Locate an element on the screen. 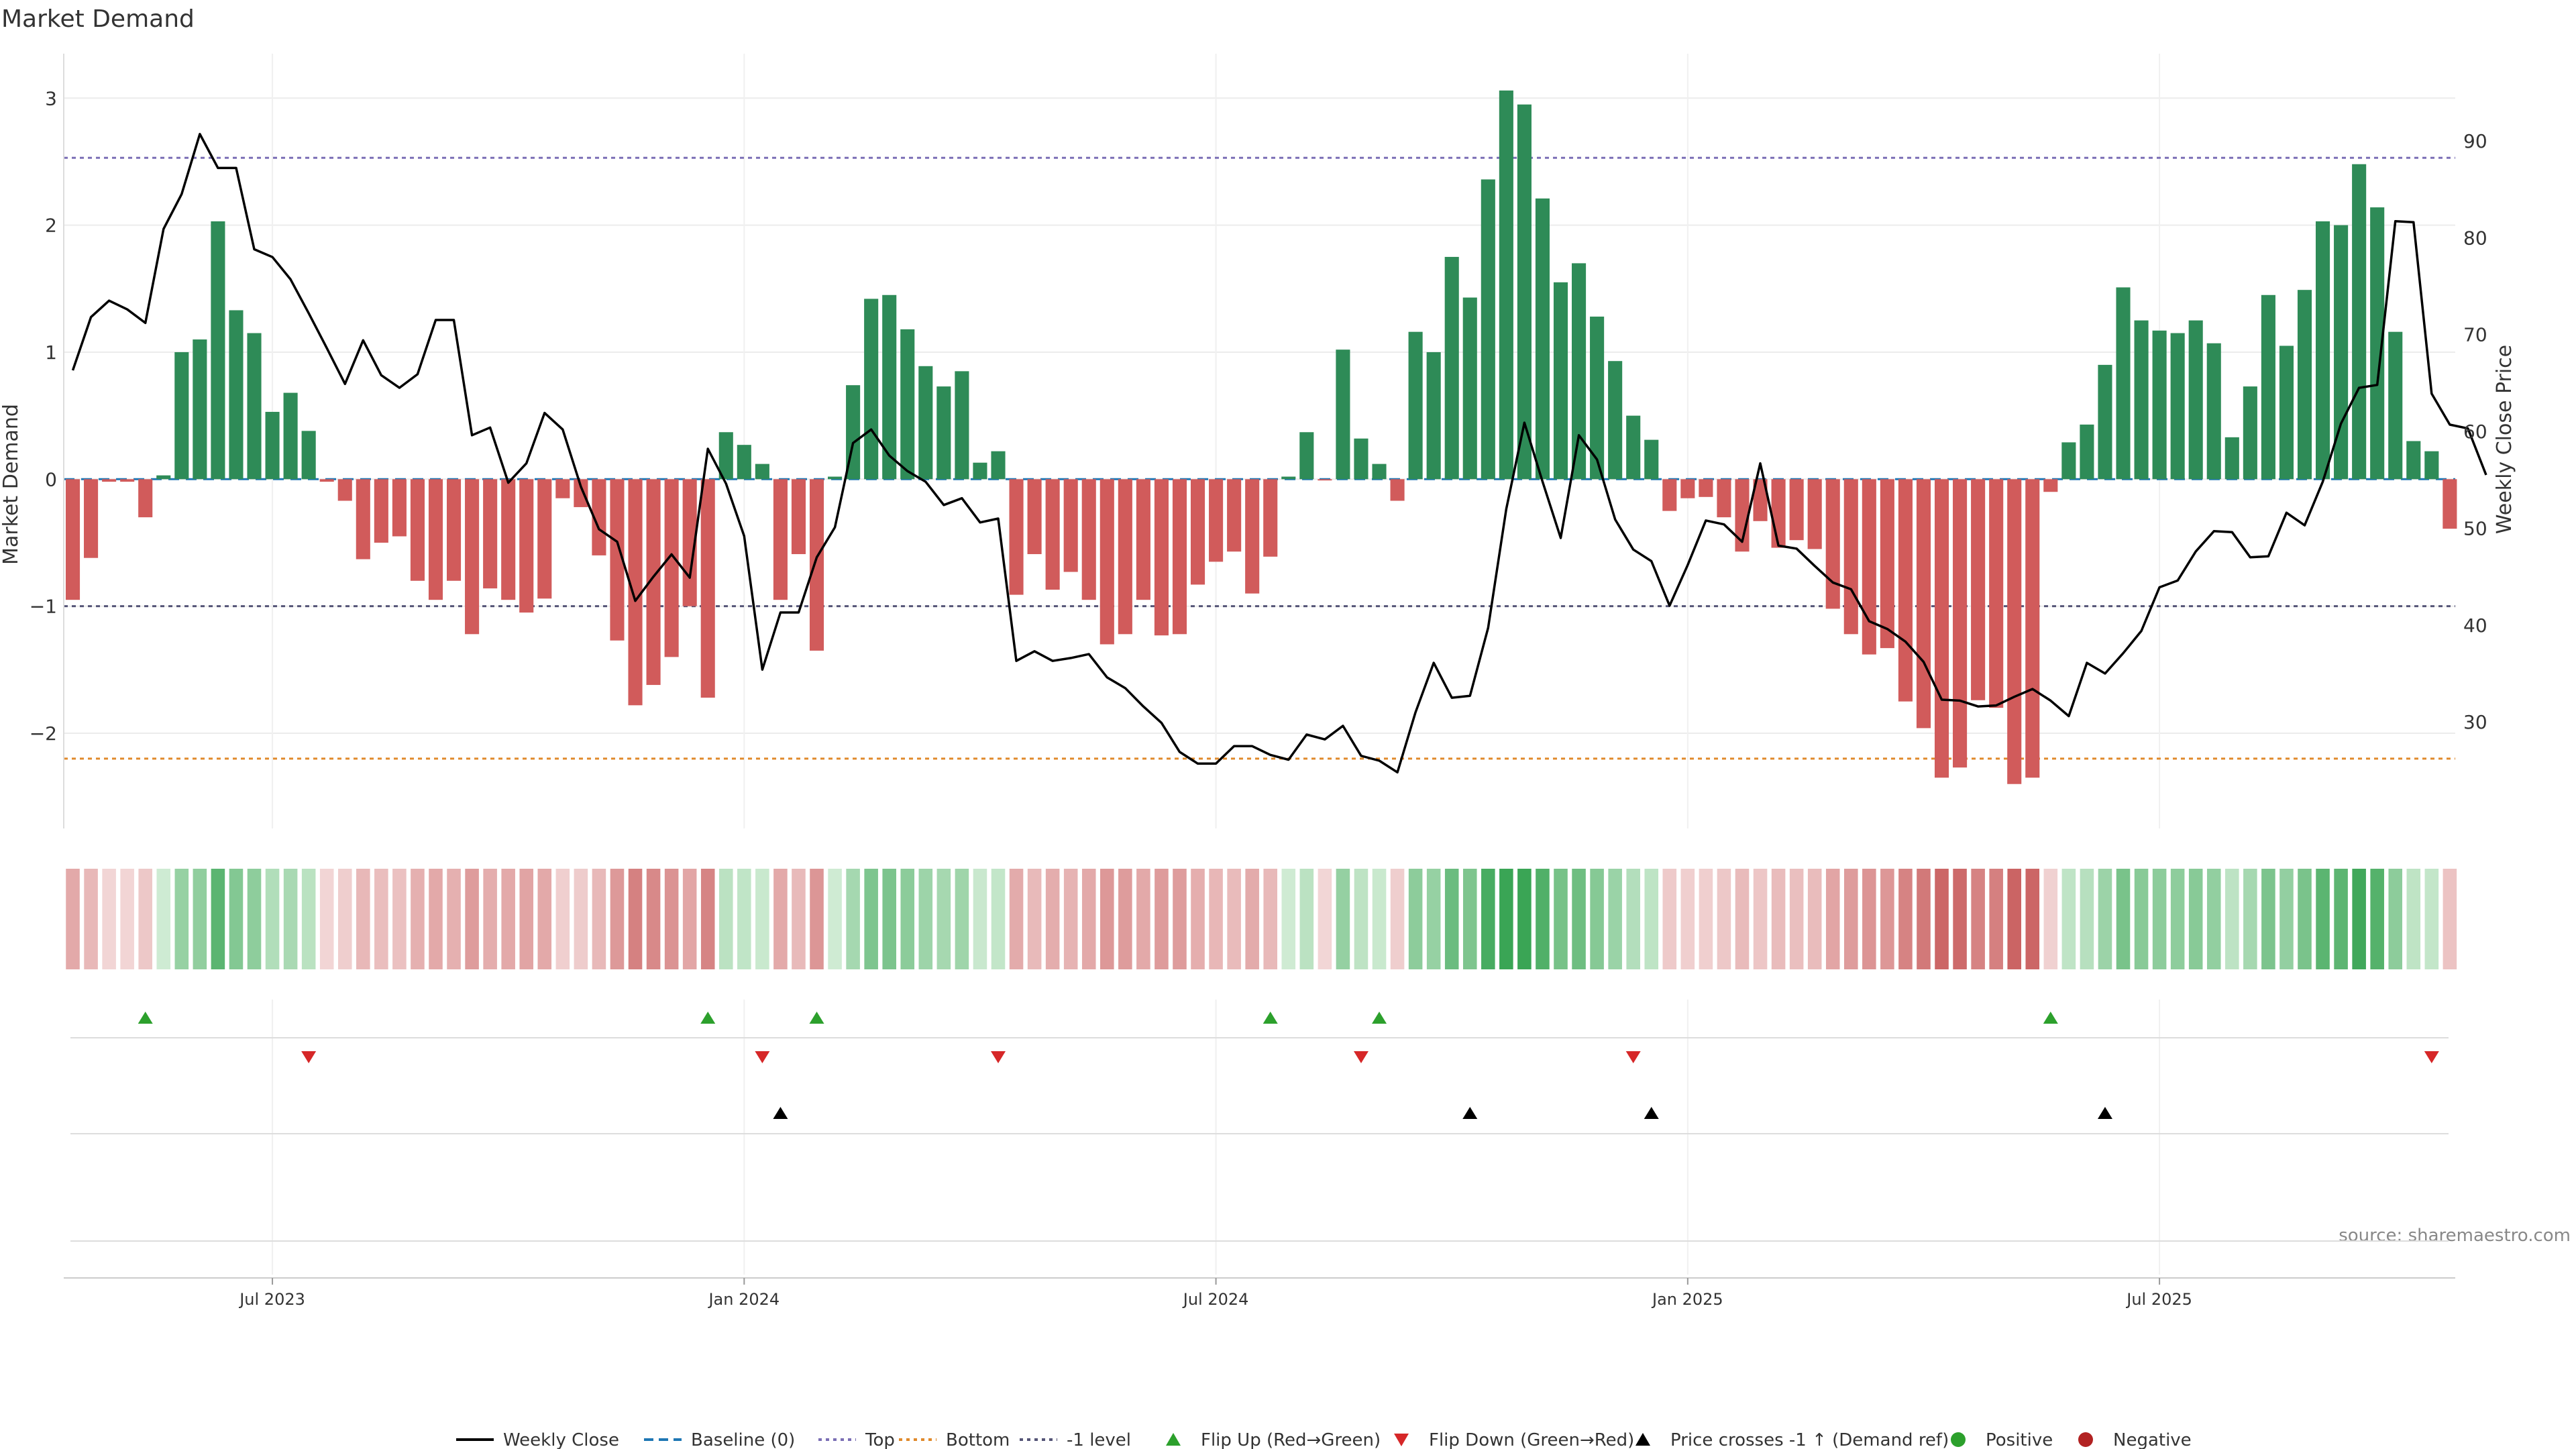 This screenshot has width=2576, height=1449. y-tick-label-left: −2 is located at coordinates (43, 733).